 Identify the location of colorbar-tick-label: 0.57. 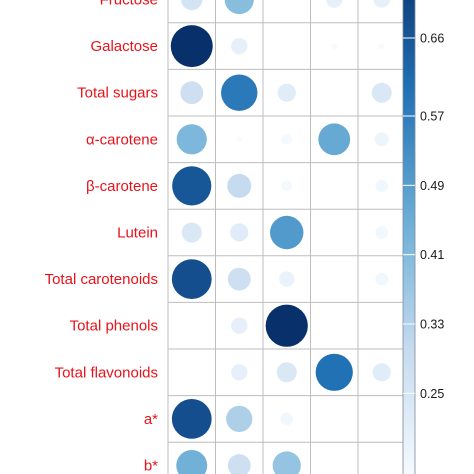
(432, 117).